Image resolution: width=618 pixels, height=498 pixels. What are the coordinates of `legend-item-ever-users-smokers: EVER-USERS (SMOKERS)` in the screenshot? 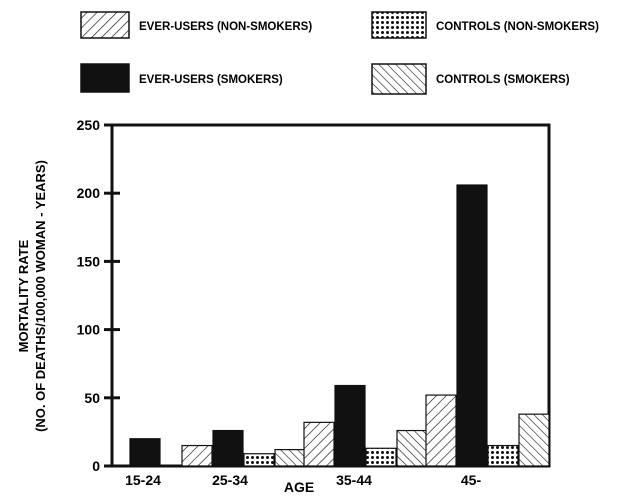 It's located at (181, 78).